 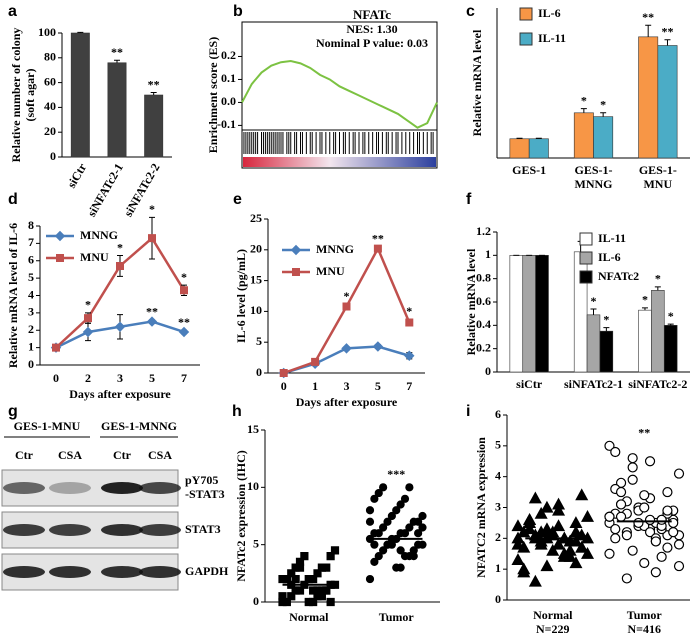 What do you see at coordinates (31, 294) in the screenshot?
I see `y-tick-label: 4` at bounding box center [31, 294].